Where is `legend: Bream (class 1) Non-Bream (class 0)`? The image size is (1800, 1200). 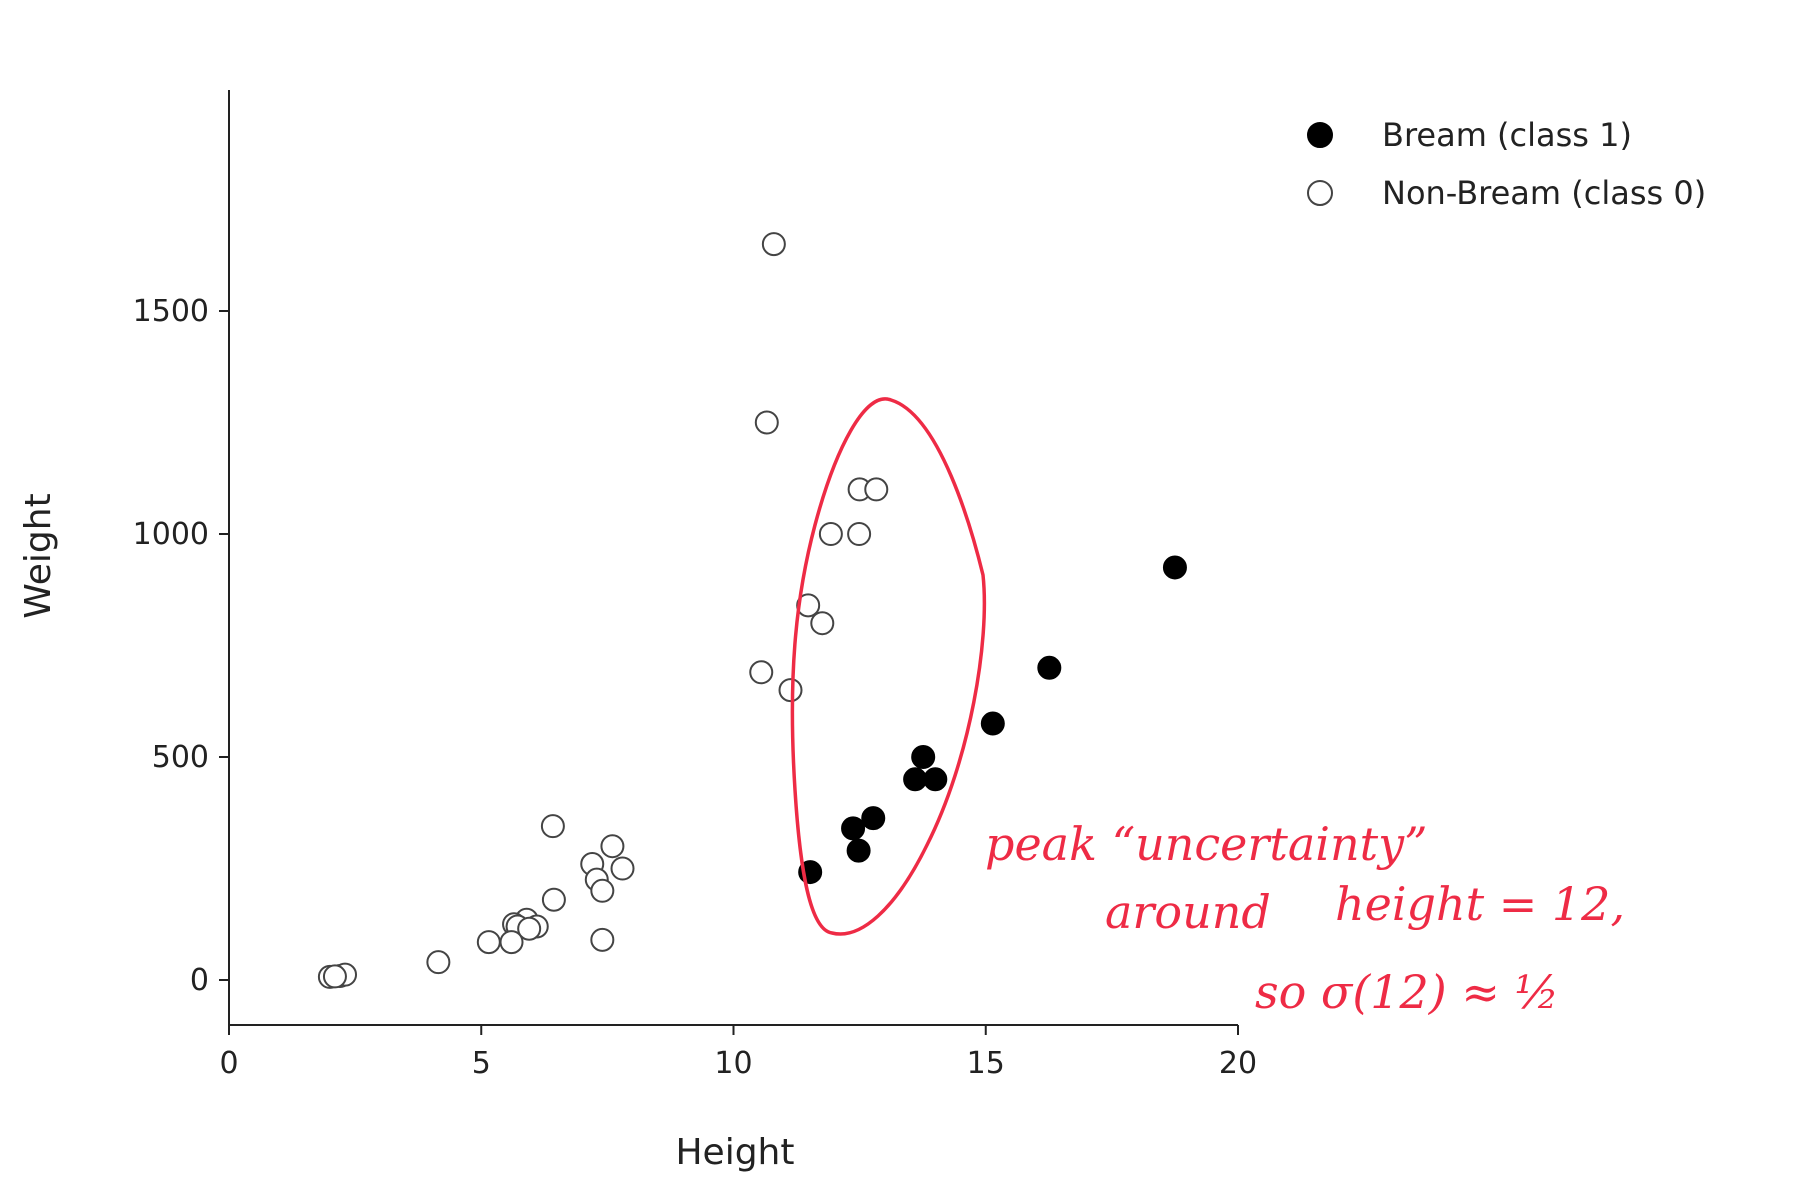 legend: Bream (class 1) Non-Bream (class 0) is located at coordinates (1506, 164).